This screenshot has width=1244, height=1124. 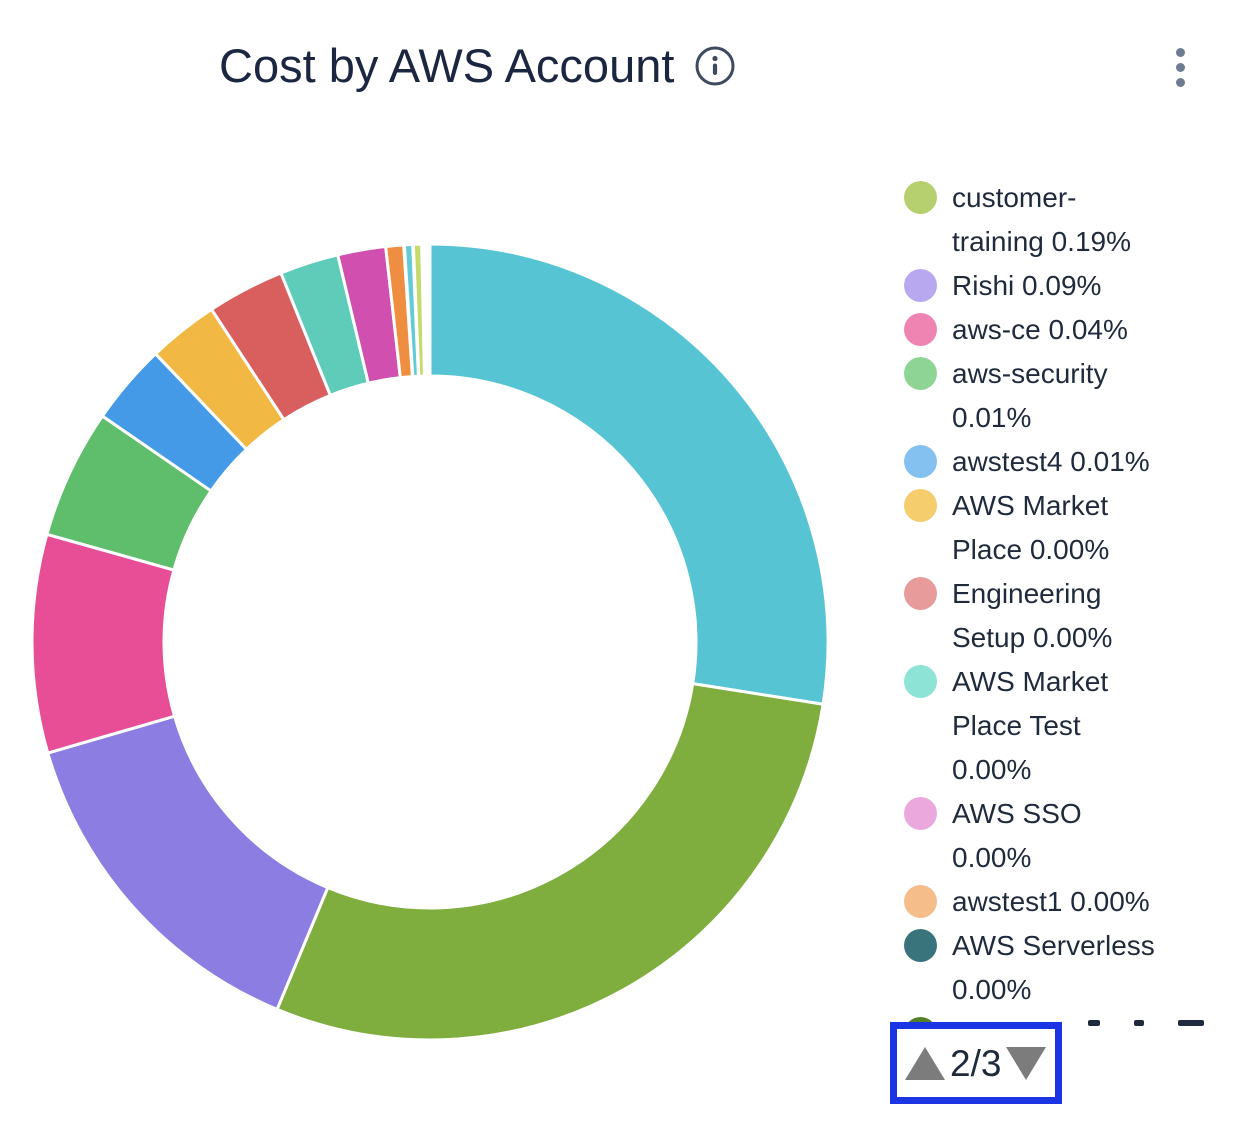 What do you see at coordinates (1040, 329) in the screenshot?
I see `legend-label: aws-ce 0.04%` at bounding box center [1040, 329].